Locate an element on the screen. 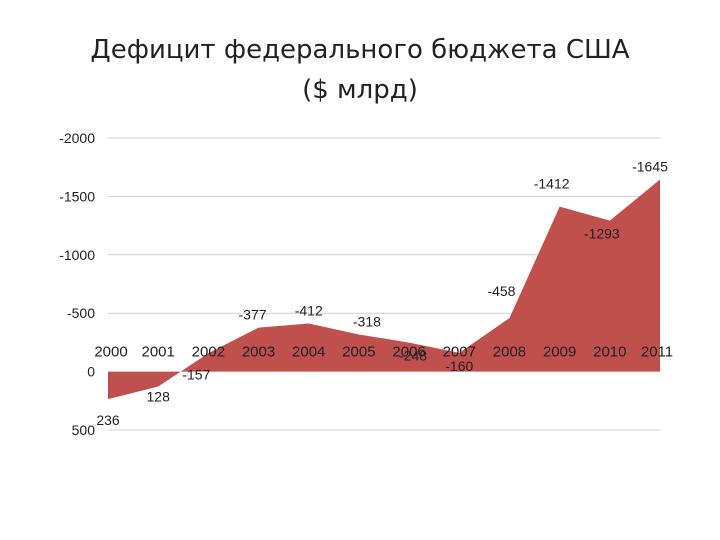  data-label: -318 is located at coordinates (367, 321).